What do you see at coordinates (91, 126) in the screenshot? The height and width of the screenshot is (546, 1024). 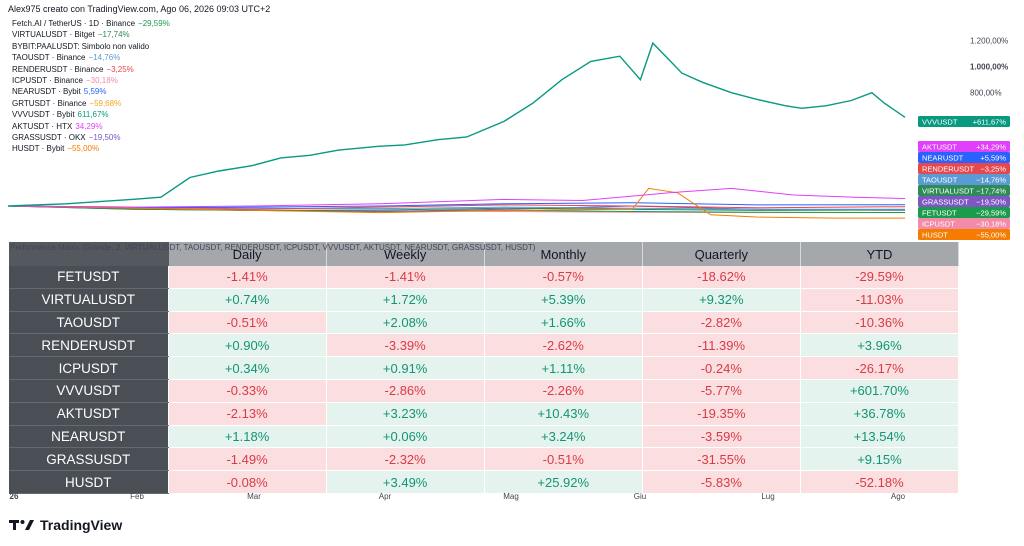 I see `legend-item: AKTUSDT · HTX 34,29%` at bounding box center [91, 126].